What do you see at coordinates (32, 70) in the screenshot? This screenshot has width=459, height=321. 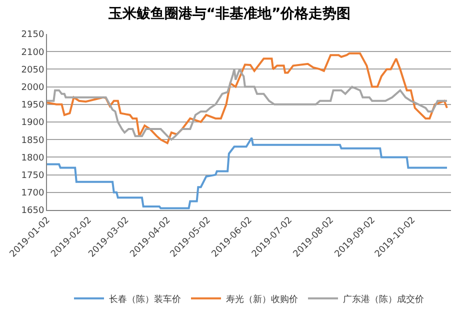 I see `y-tick-label: 2050` at bounding box center [32, 70].